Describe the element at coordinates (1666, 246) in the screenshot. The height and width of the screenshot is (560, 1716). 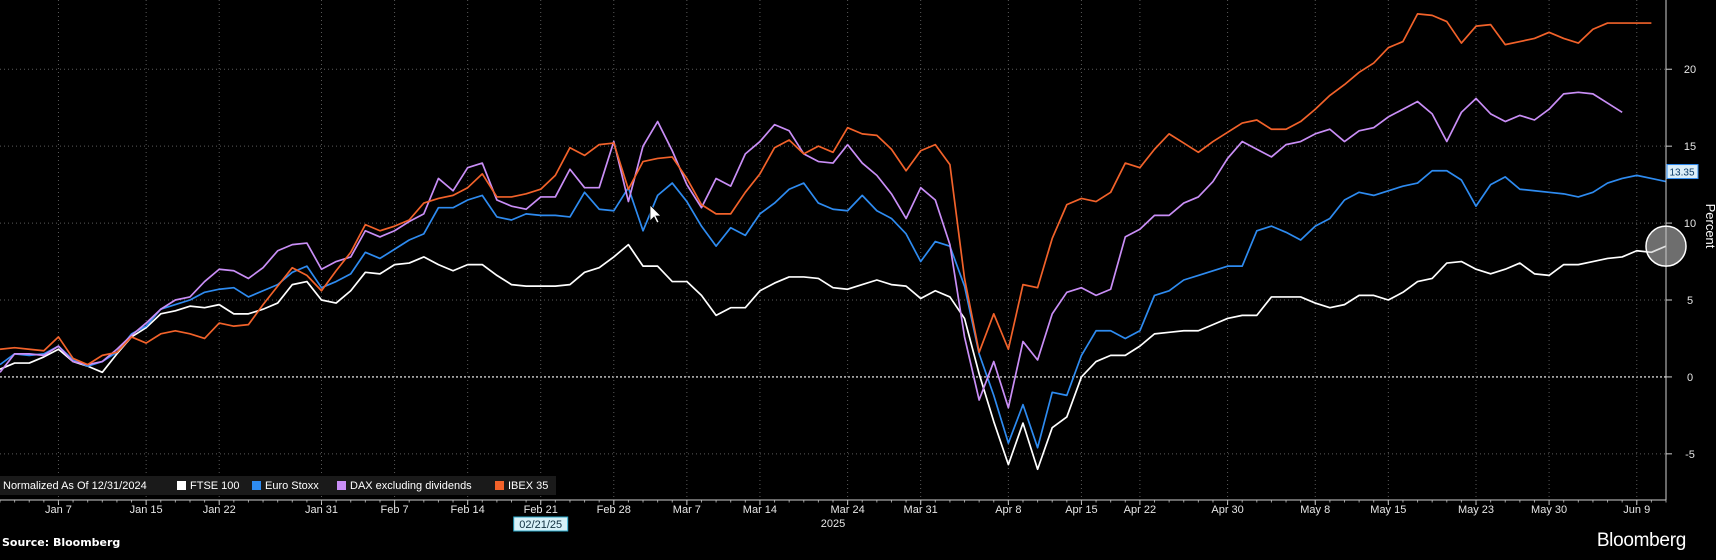
I see `highlight-circle` at that location.